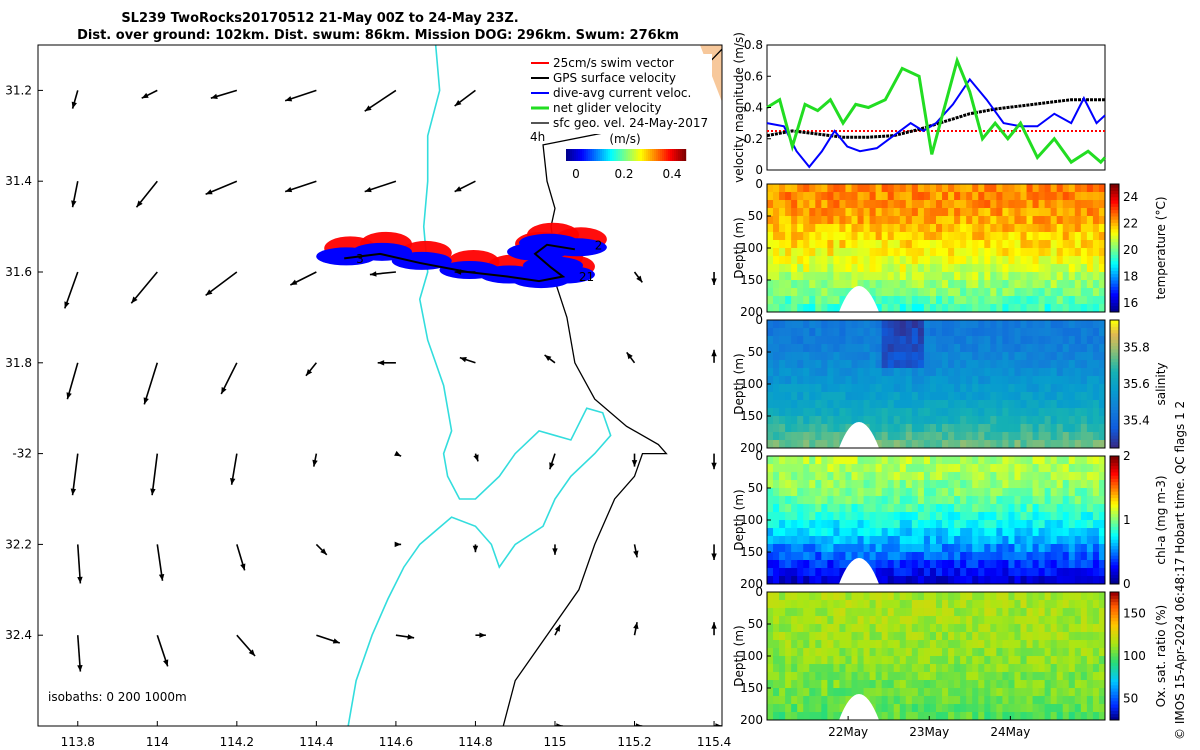 This screenshot has height=750, width=1200. What do you see at coordinates (751, 656) in the screenshot?
I see `y-tick-label: 100` at bounding box center [751, 656].